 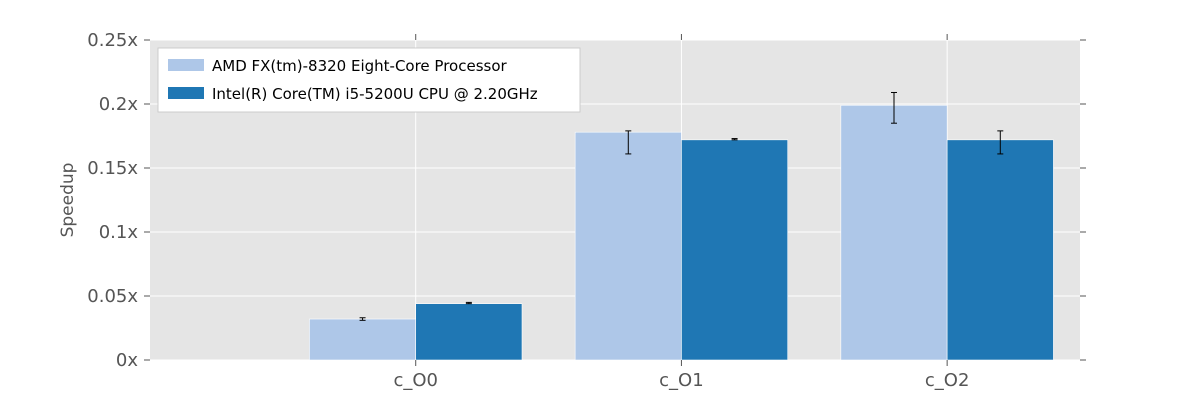 What do you see at coordinates (112, 168) in the screenshot?
I see `y-tick-label: 0.15x` at bounding box center [112, 168].